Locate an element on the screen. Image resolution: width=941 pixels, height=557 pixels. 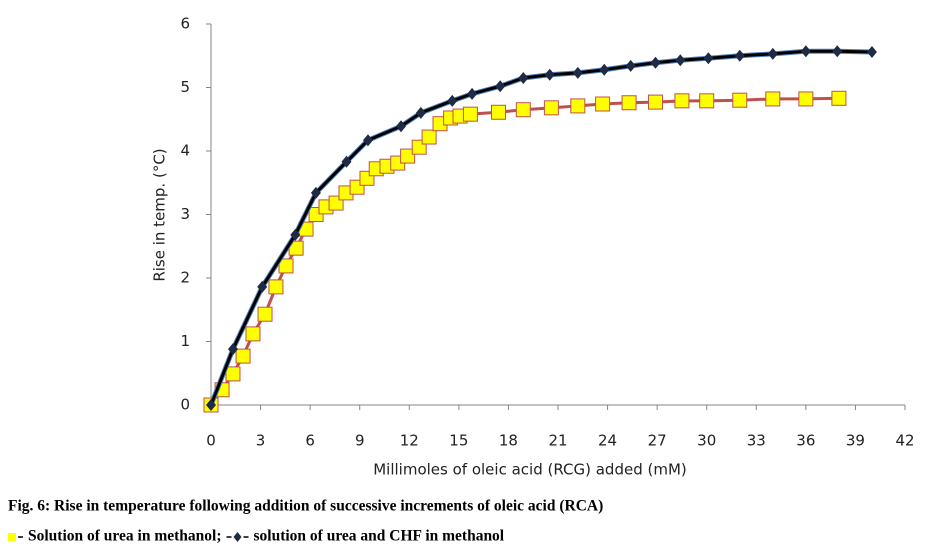
x-tick-label: 0 is located at coordinates (211, 441).